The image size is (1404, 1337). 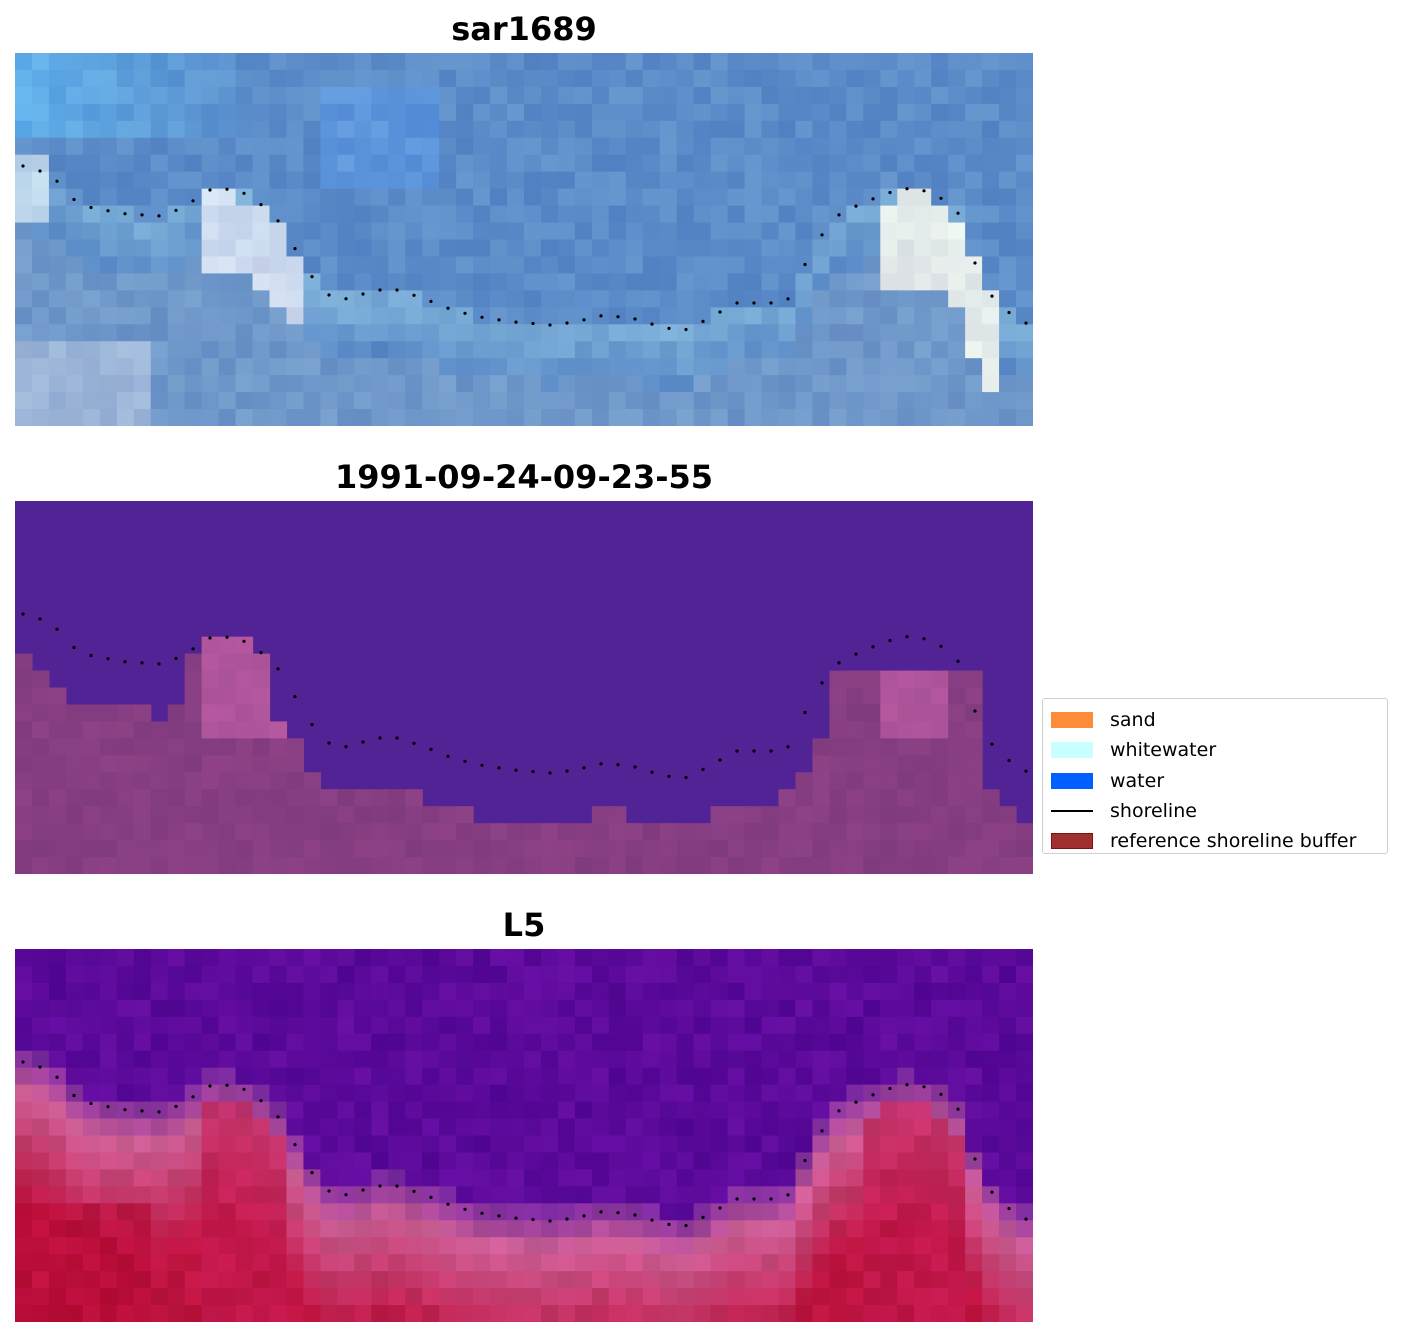 I want to click on panel-title-rgb: sar1689, so click(x=524, y=29).